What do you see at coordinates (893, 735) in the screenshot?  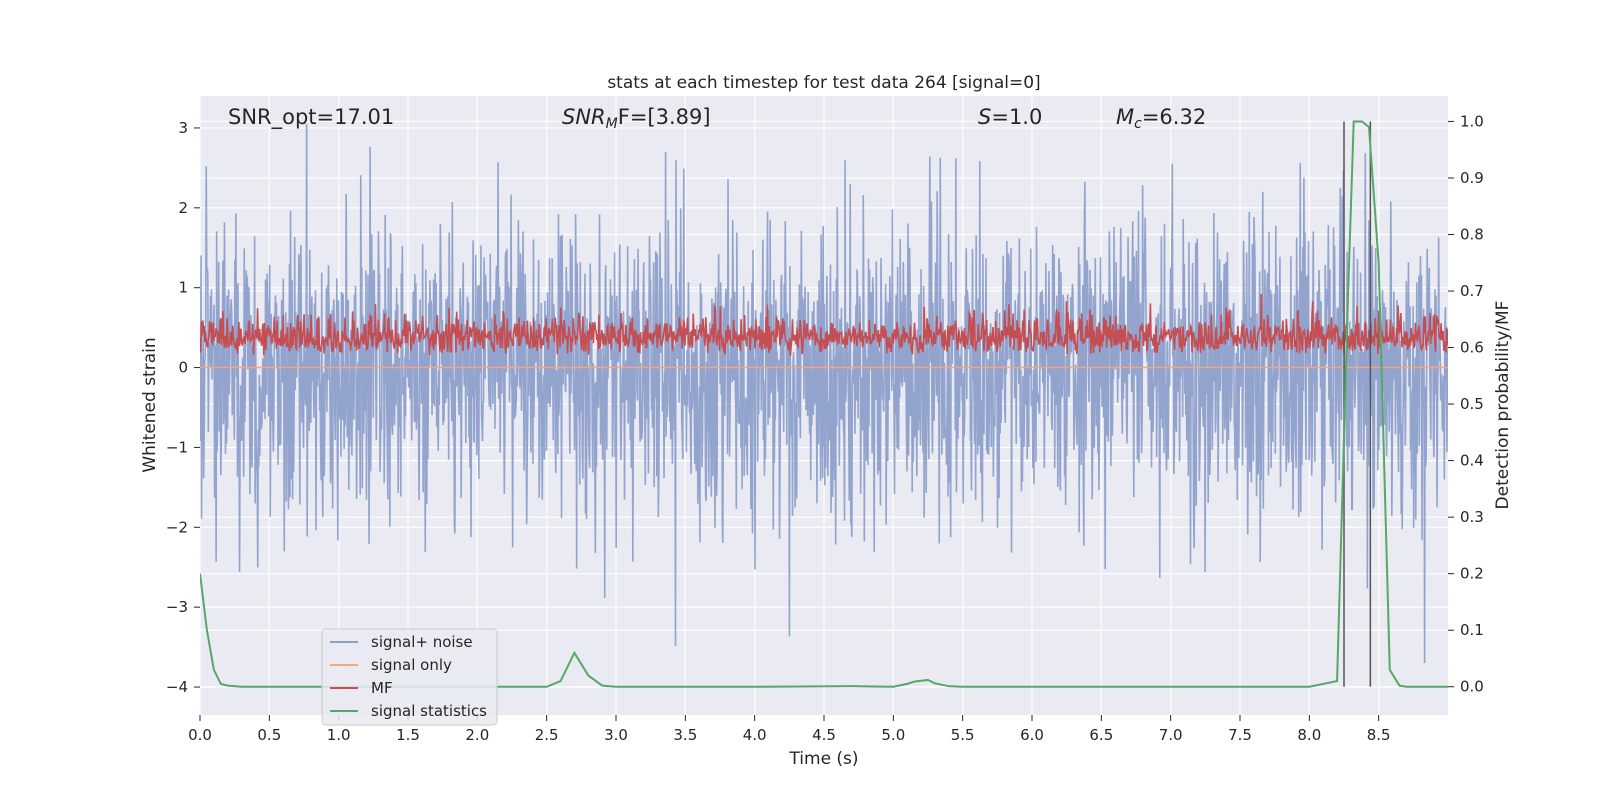 I see `x-tick-label: 5.0` at bounding box center [893, 735].